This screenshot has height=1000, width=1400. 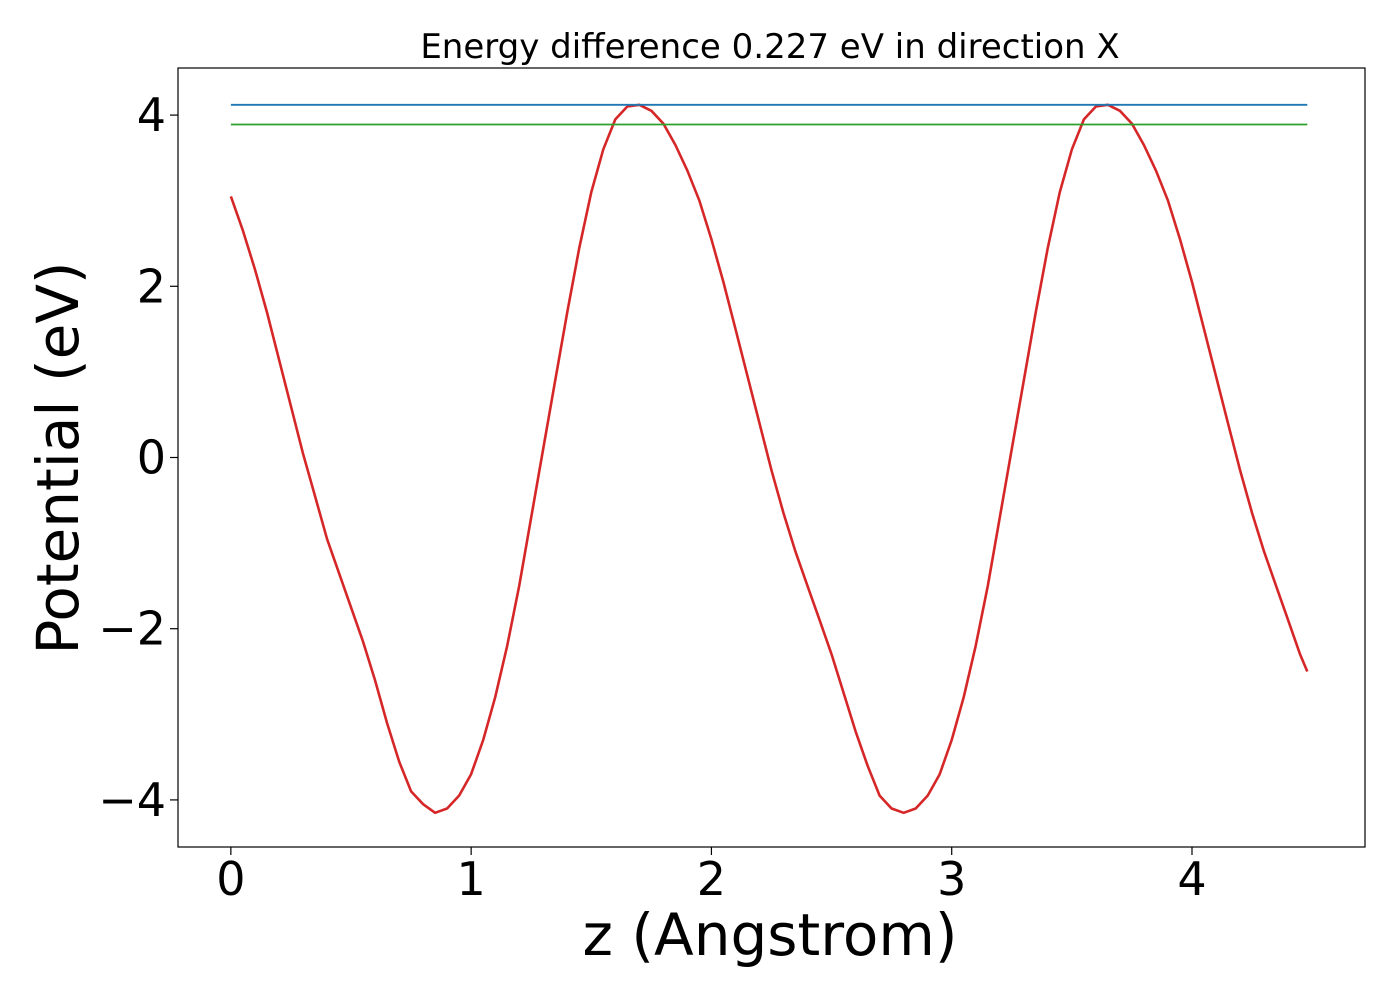 What do you see at coordinates (151, 115) in the screenshot?
I see `y-tick-label: 4` at bounding box center [151, 115].